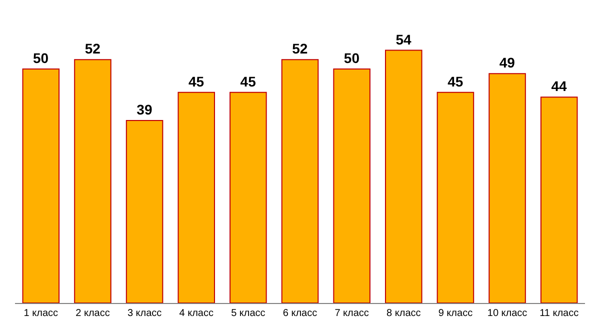  What do you see at coordinates (351, 313) in the screenshot?
I see `x-tick-label: 7 класс` at bounding box center [351, 313].